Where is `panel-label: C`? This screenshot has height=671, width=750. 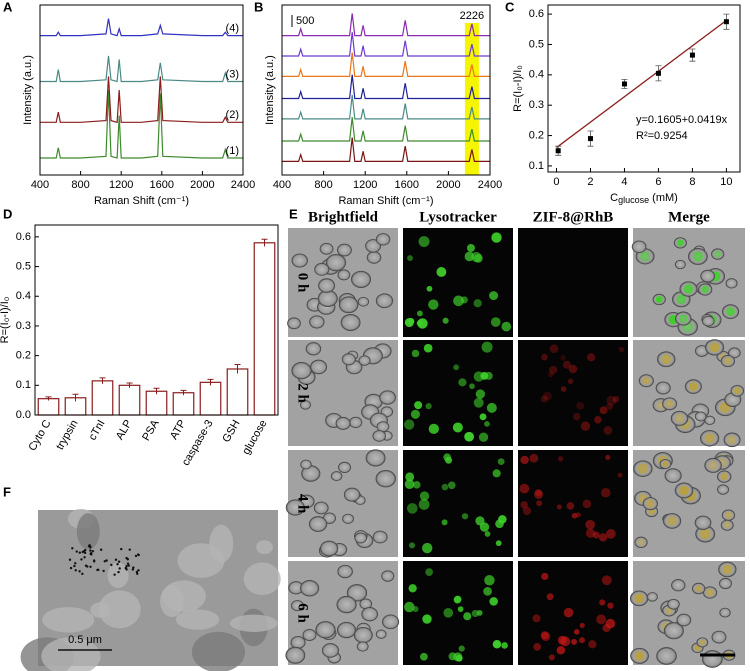 panel-label: C is located at coordinates (510, 7).